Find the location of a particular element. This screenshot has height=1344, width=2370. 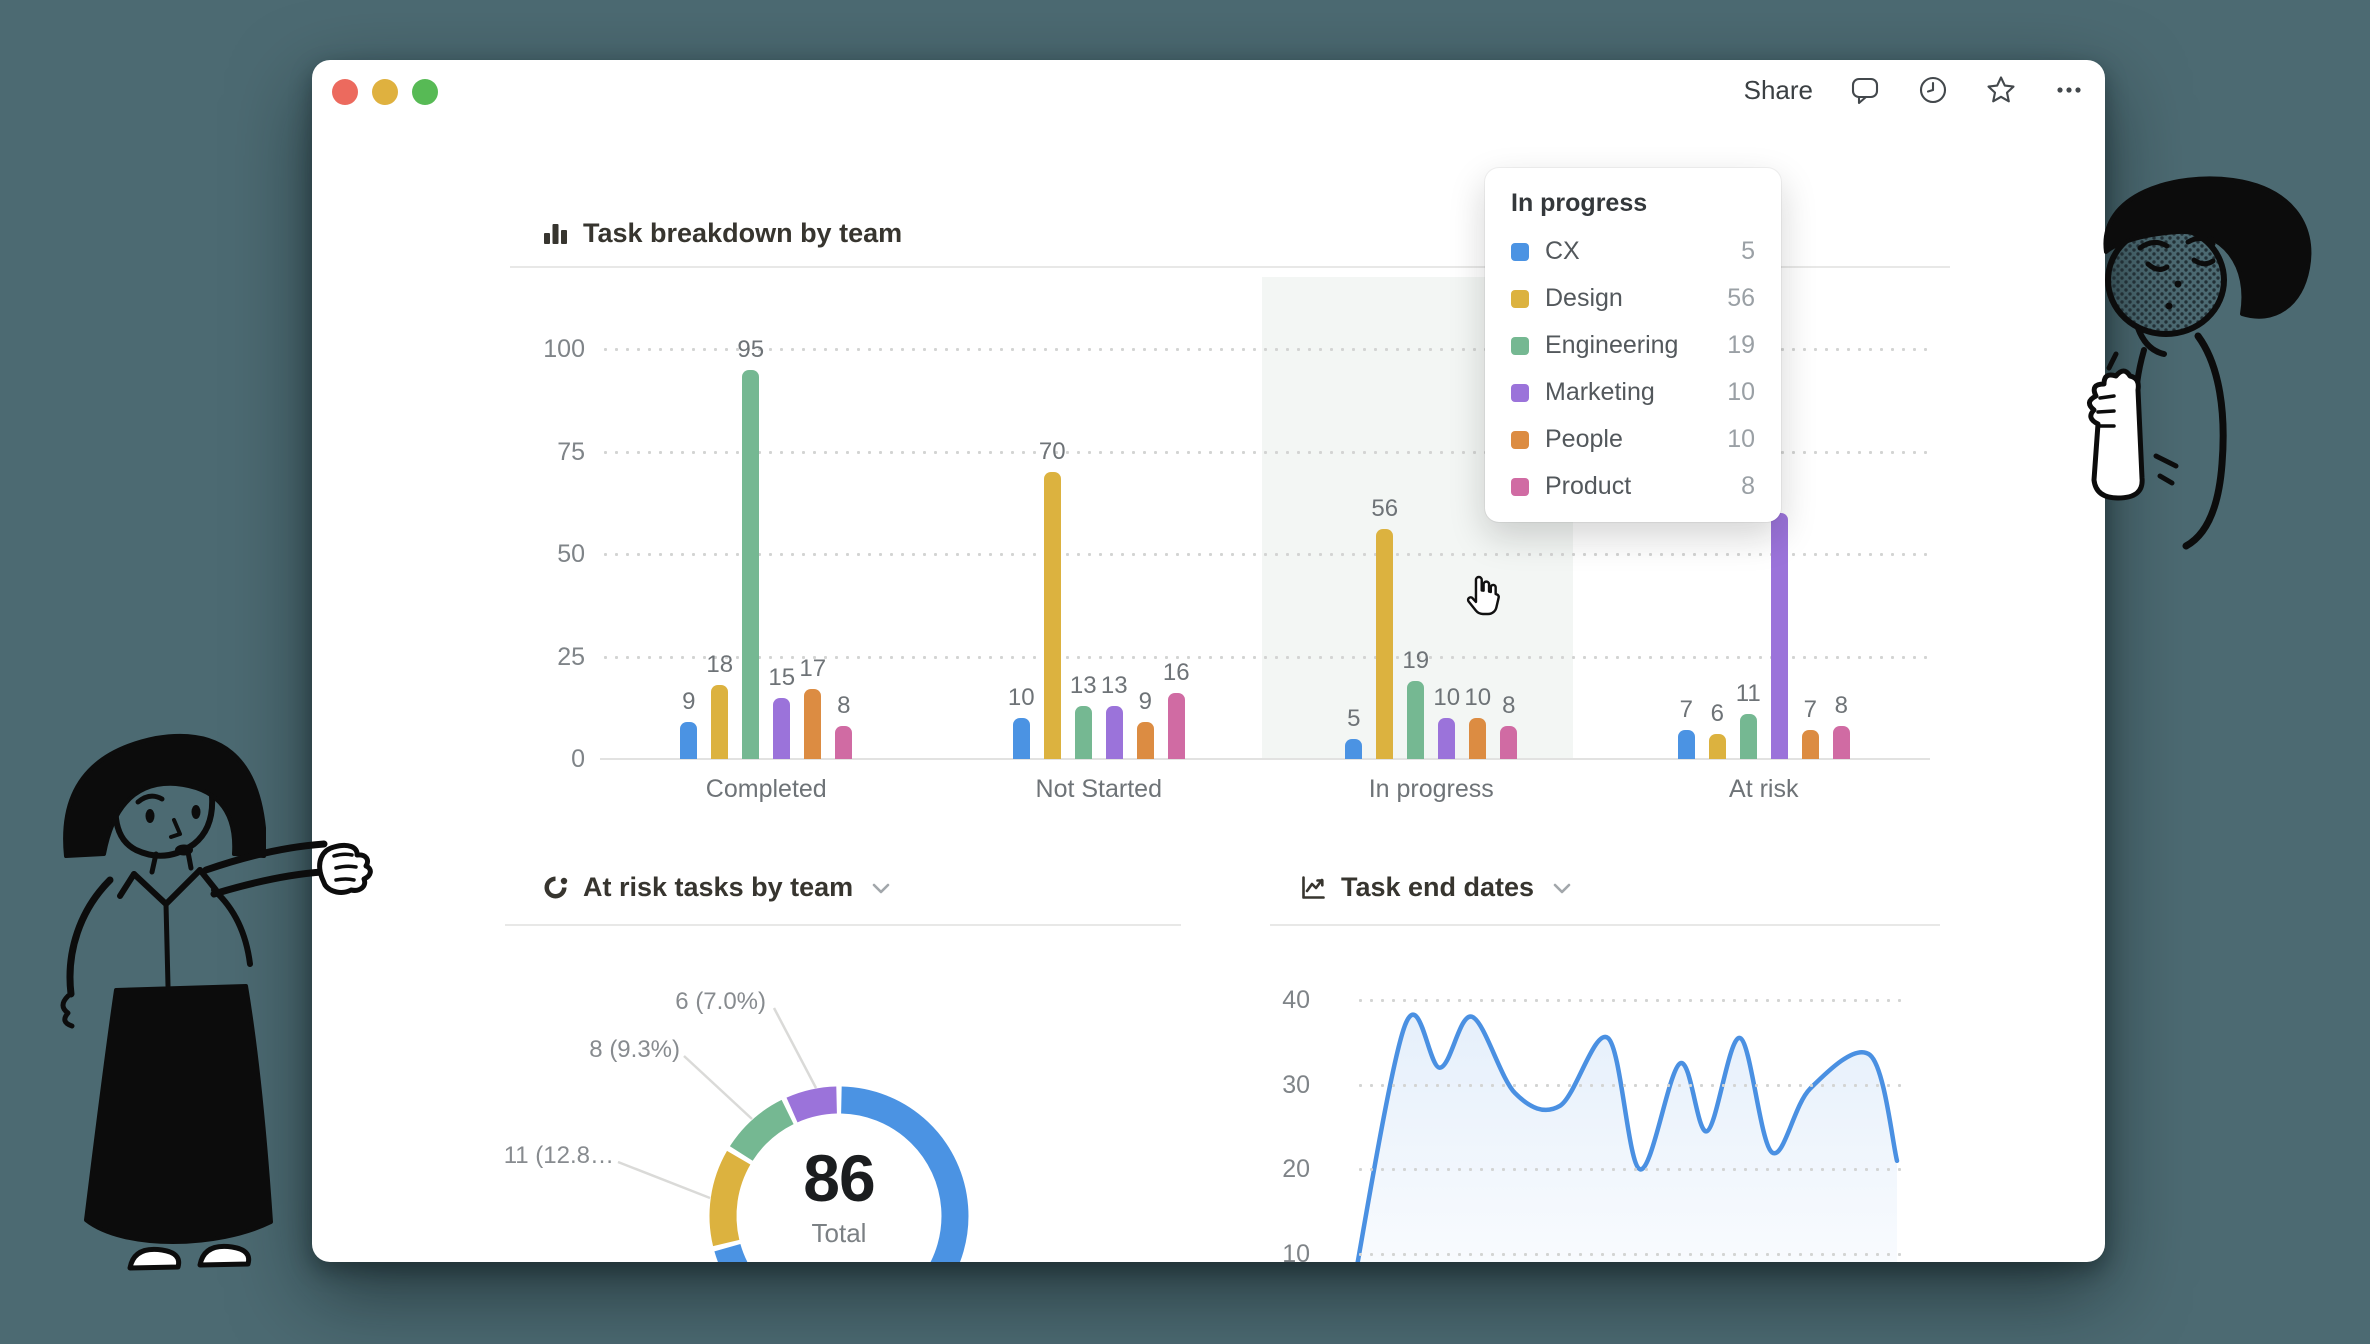

divider is located at coordinates (1605, 925).